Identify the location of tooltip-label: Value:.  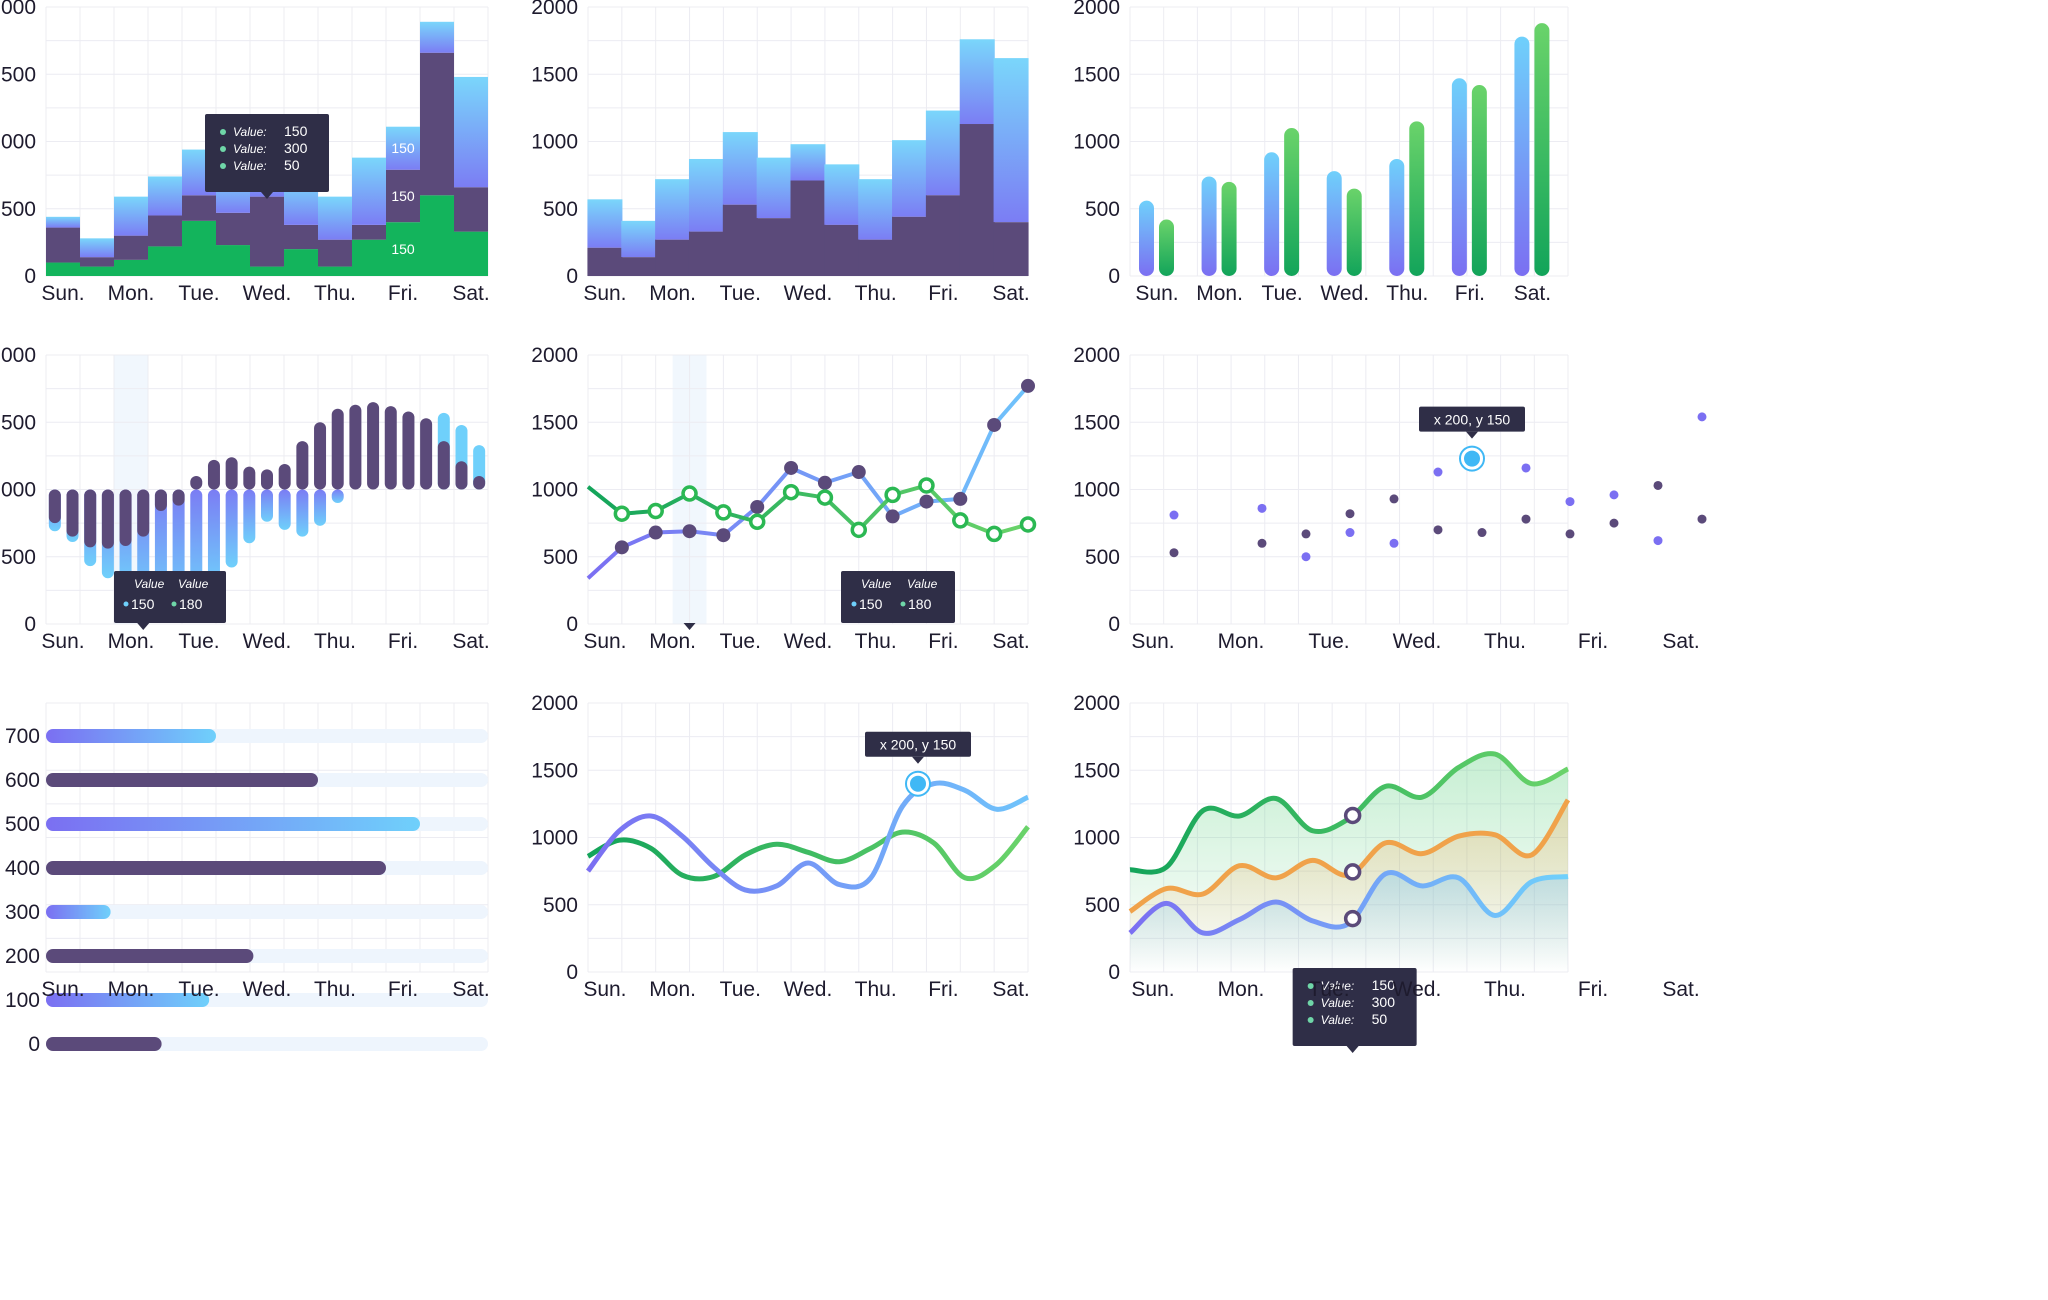
(250, 132).